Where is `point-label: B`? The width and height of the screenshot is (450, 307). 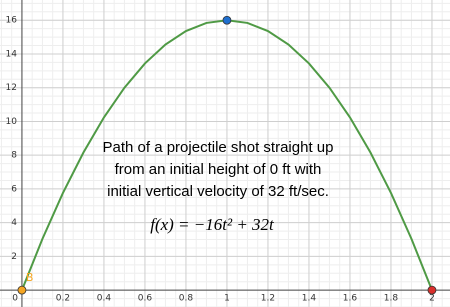
point-label: B is located at coordinates (30, 277).